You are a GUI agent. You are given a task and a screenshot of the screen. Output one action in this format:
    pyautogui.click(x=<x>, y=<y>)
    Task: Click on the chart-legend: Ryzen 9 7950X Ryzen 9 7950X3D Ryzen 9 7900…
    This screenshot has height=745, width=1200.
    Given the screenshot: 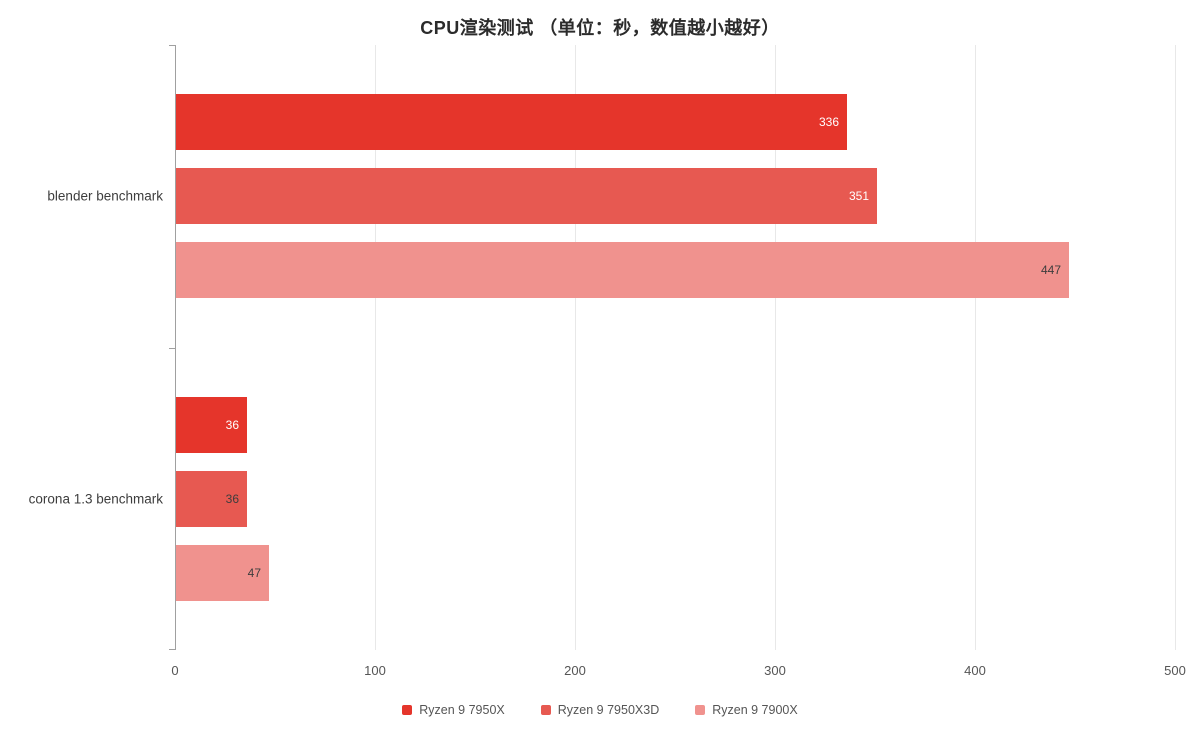 What is the action you would take?
    pyautogui.click(x=600, y=710)
    